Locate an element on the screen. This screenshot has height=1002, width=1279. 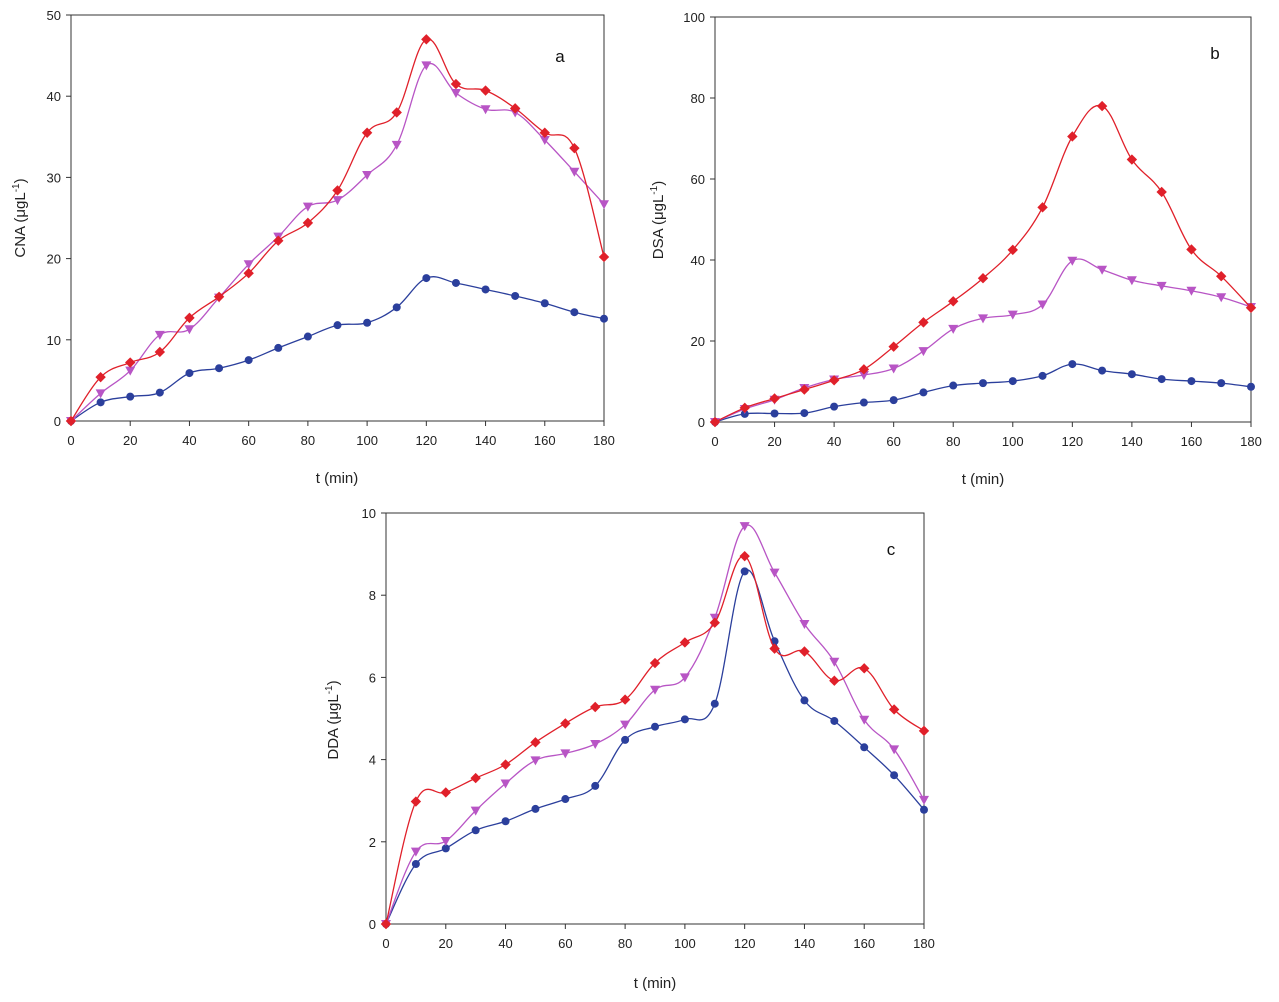
x-tick-label: 140 is located at coordinates (805, 943).